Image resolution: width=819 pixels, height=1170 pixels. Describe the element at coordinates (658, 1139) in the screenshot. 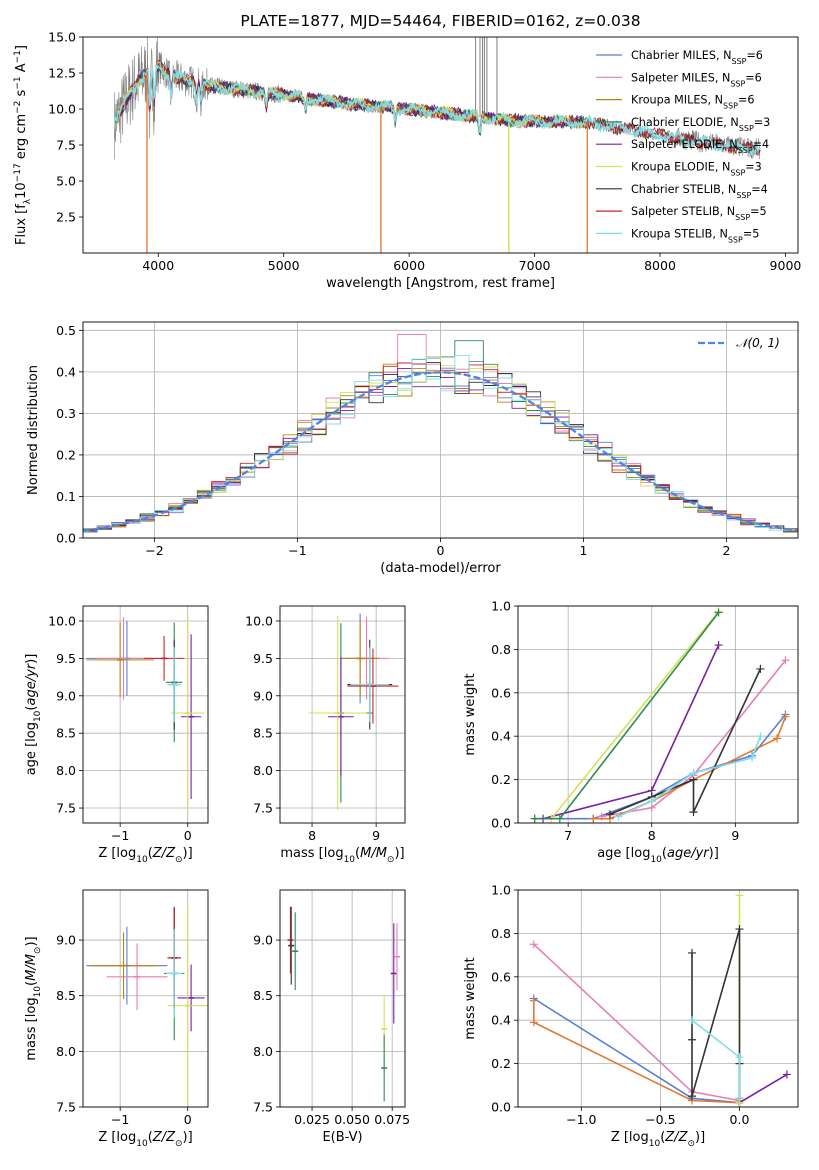

I see `x-axis-label: Z [log10(Z/Z⊙)]` at that location.